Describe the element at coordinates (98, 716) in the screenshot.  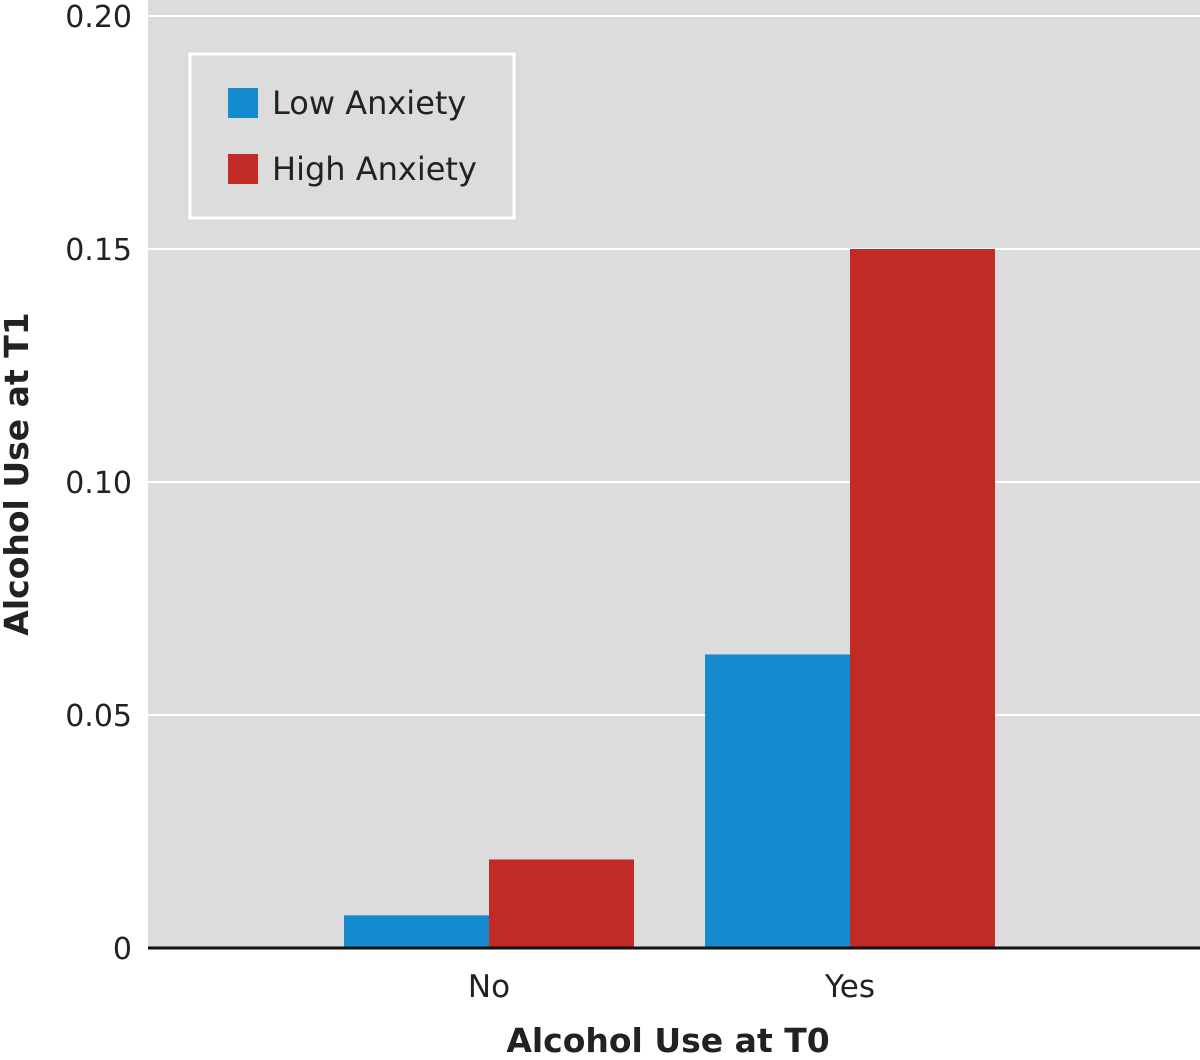
I see `y-tick-label: 0.05` at that location.